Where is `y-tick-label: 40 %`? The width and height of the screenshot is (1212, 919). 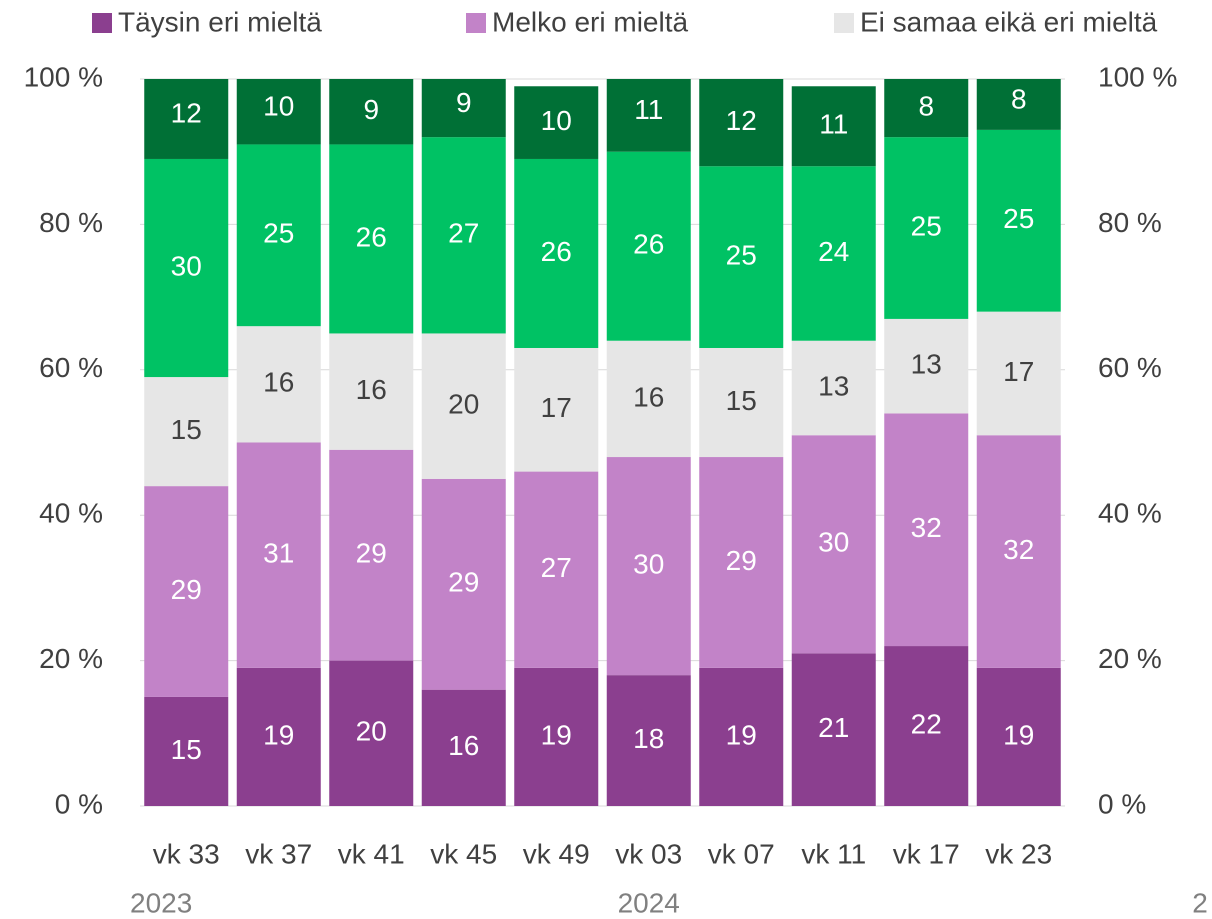 y-tick-label: 40 % is located at coordinates (71, 513).